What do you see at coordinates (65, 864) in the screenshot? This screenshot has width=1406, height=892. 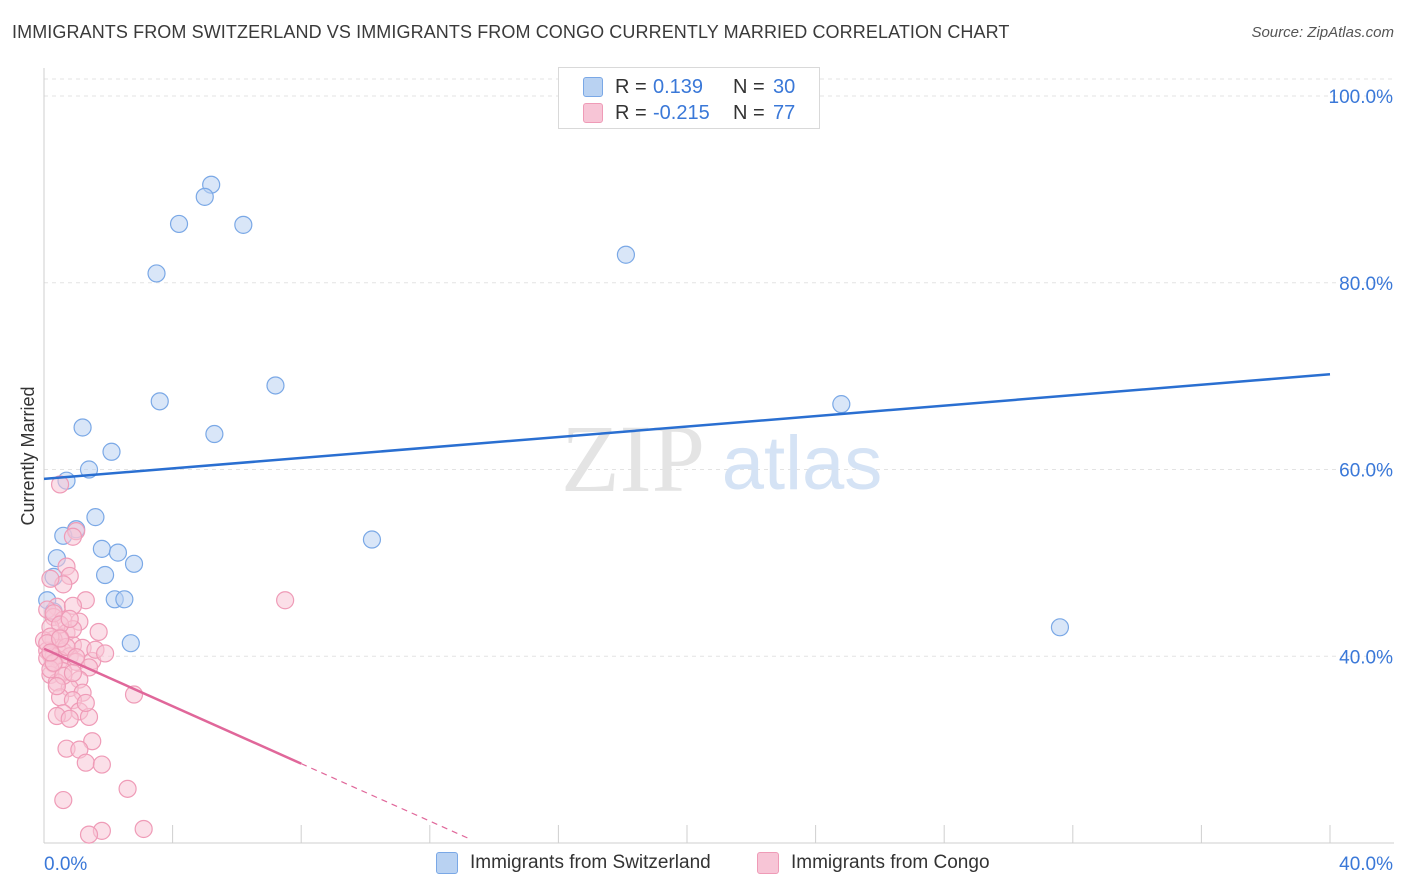 I see `x-tick-label-min: 0.0%` at bounding box center [65, 864].